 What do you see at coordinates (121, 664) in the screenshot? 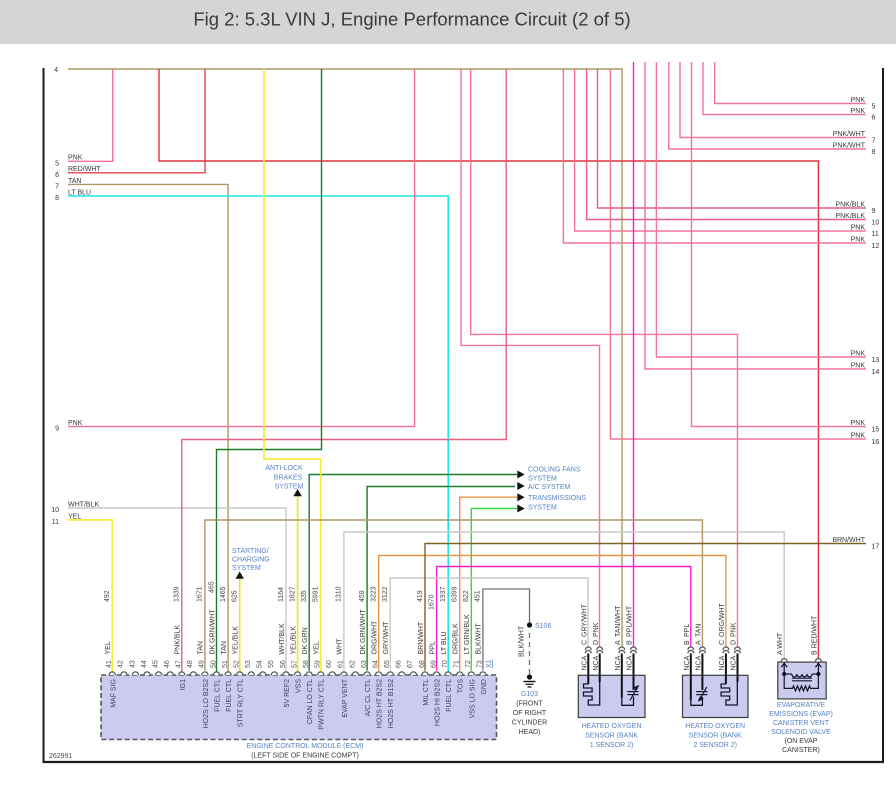
I see `svg-text: 42` at bounding box center [121, 664].